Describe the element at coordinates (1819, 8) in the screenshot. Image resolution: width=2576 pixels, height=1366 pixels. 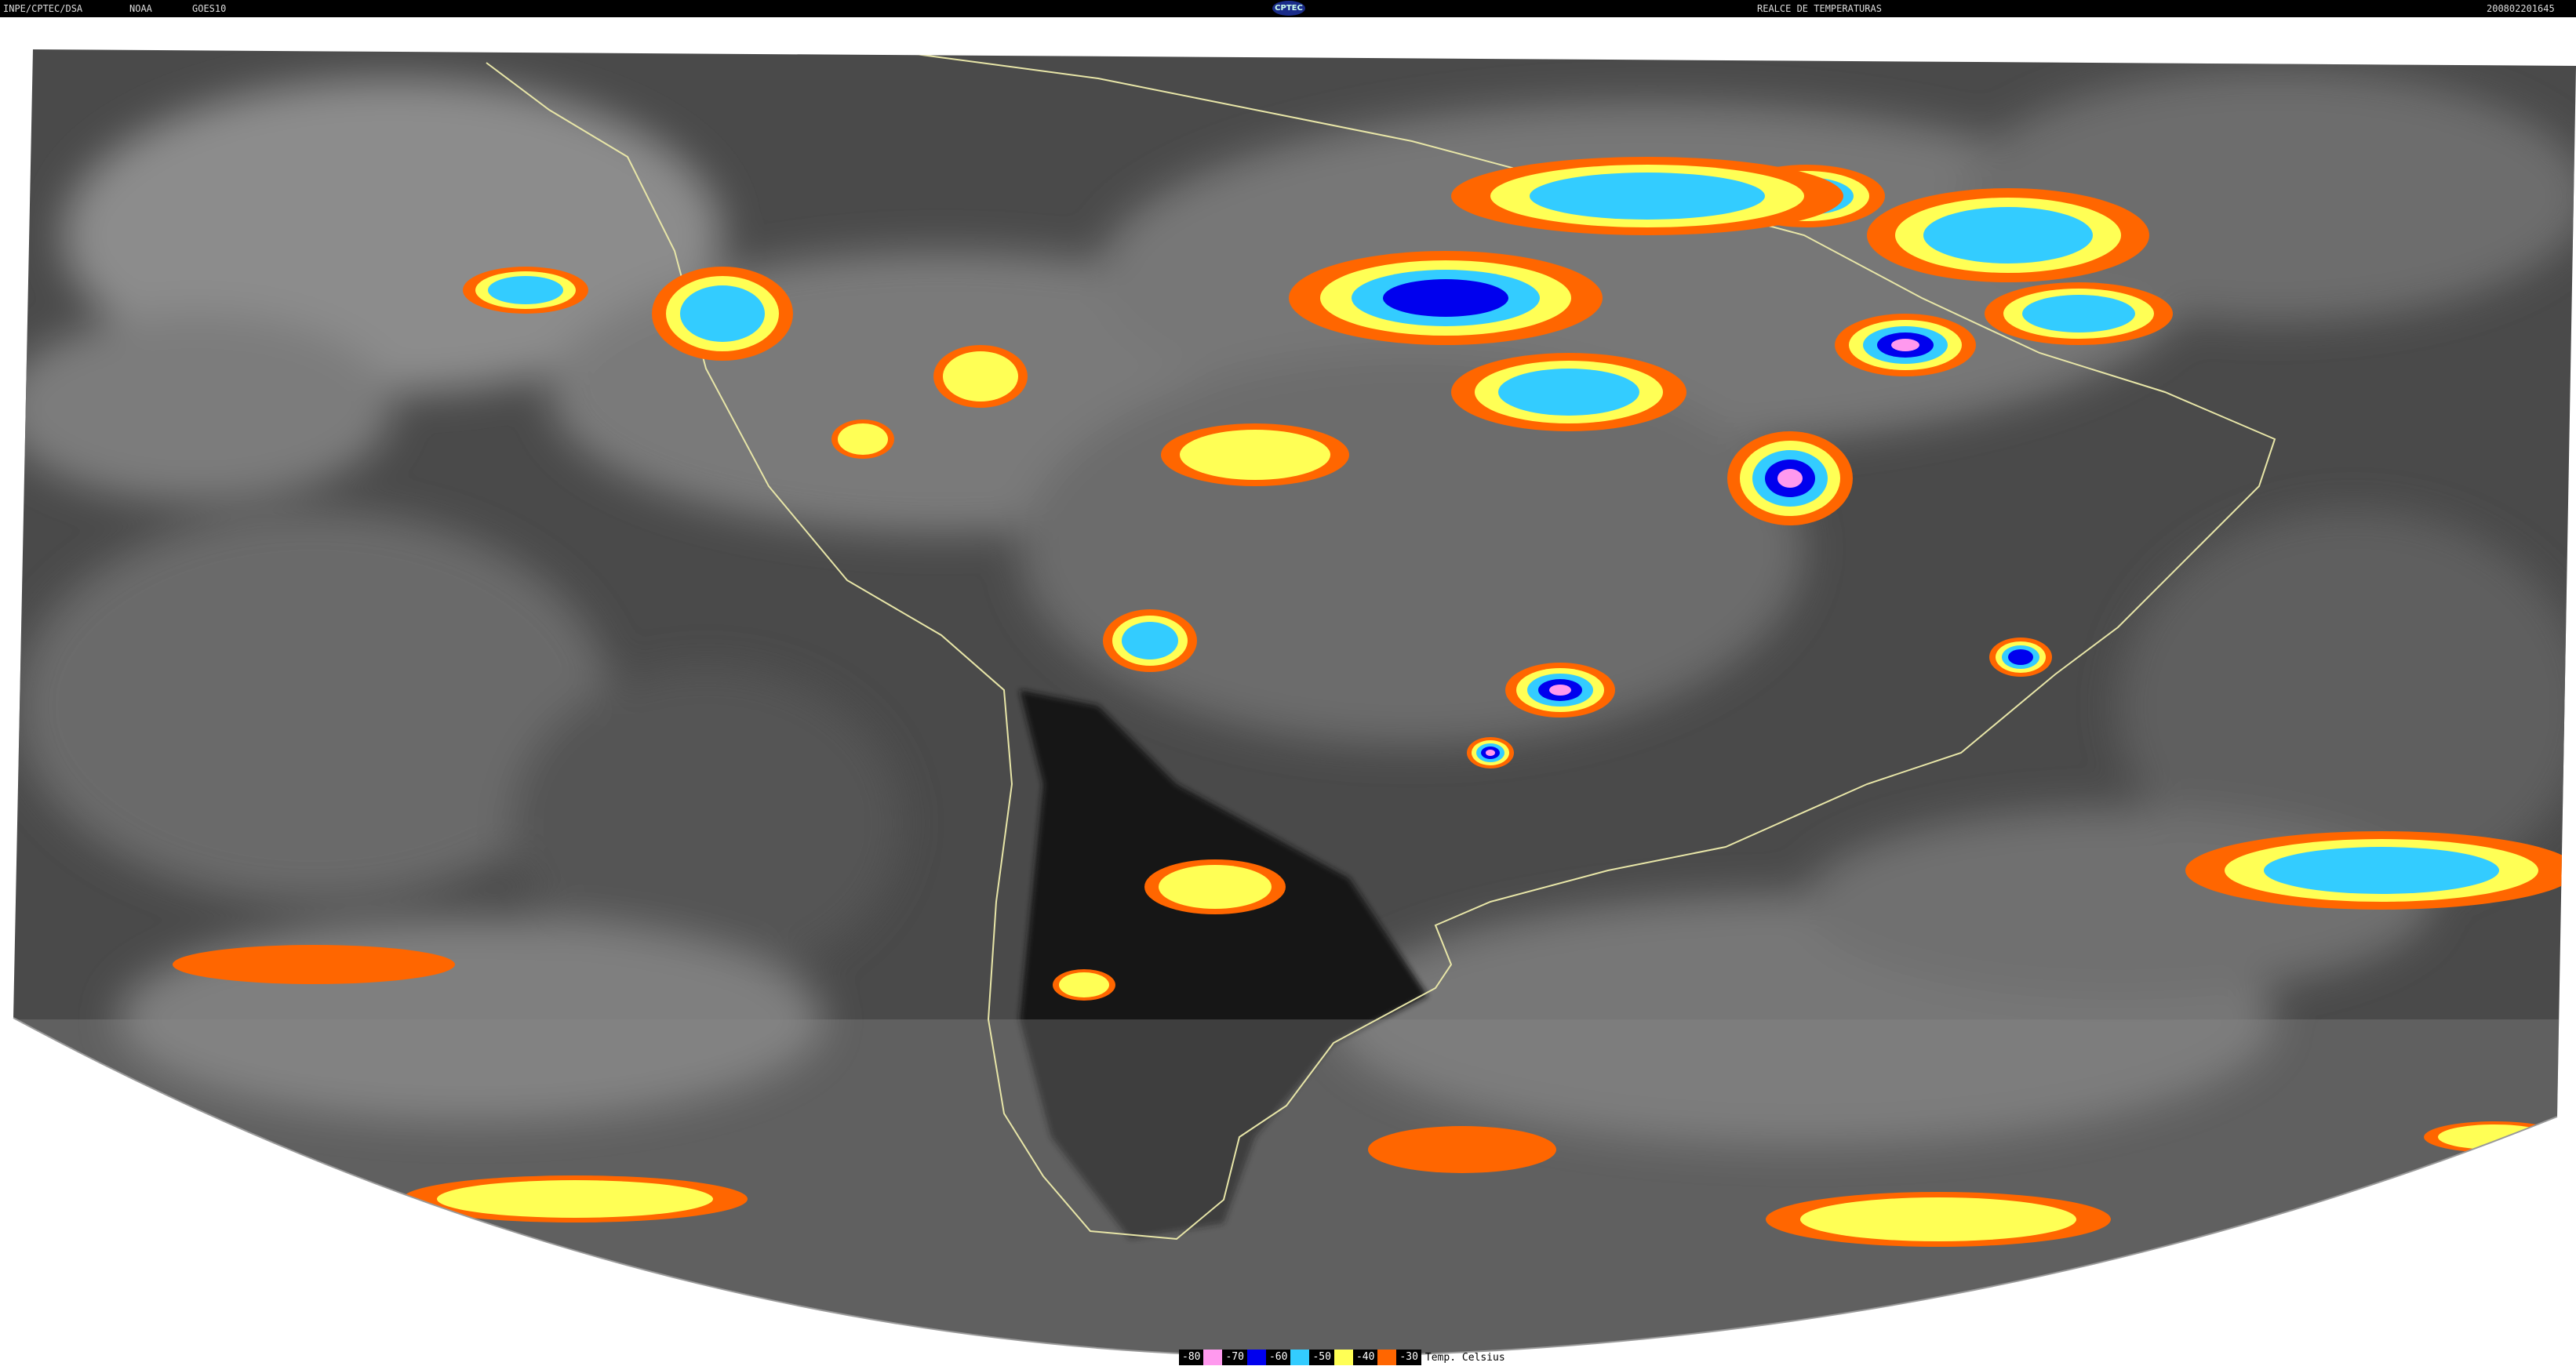
I see `product-label: REALCE DE TEMPERATURAS` at that location.